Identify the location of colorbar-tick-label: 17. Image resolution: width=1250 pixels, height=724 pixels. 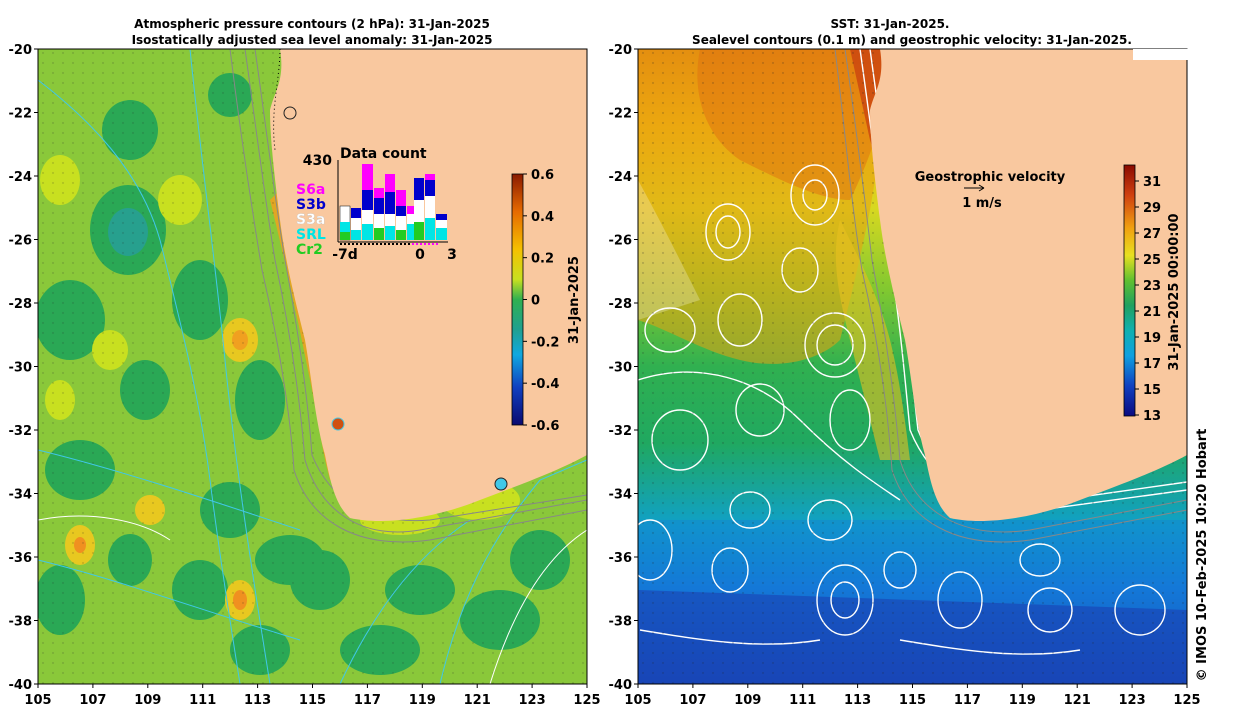
(1152, 364).